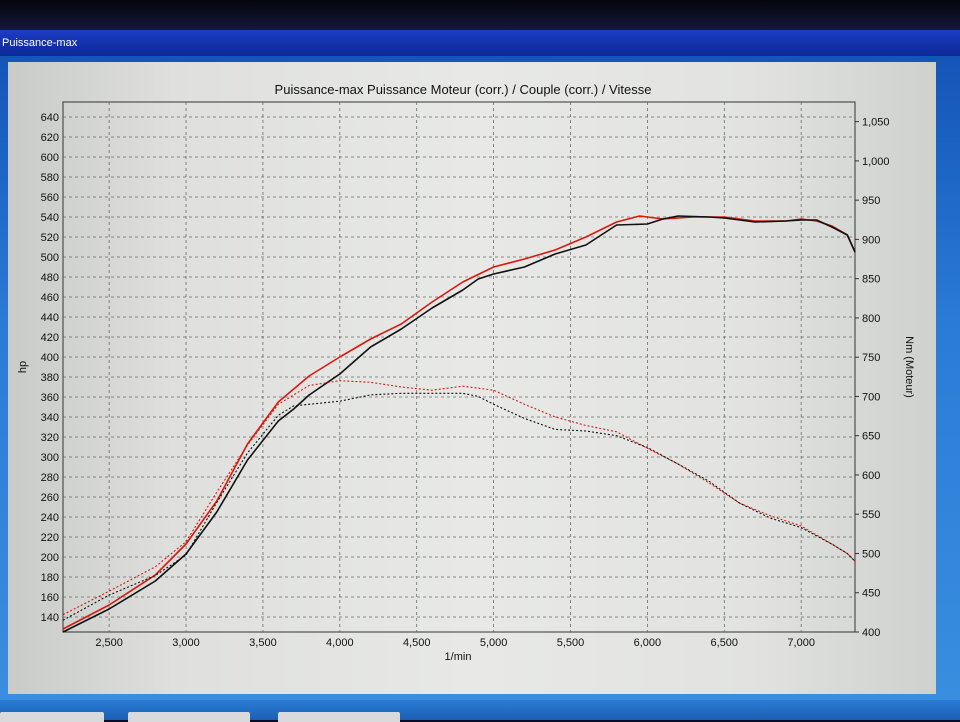  What do you see at coordinates (876, 123) in the screenshot?
I see `y2-tick-label: 1,050` at bounding box center [876, 123].